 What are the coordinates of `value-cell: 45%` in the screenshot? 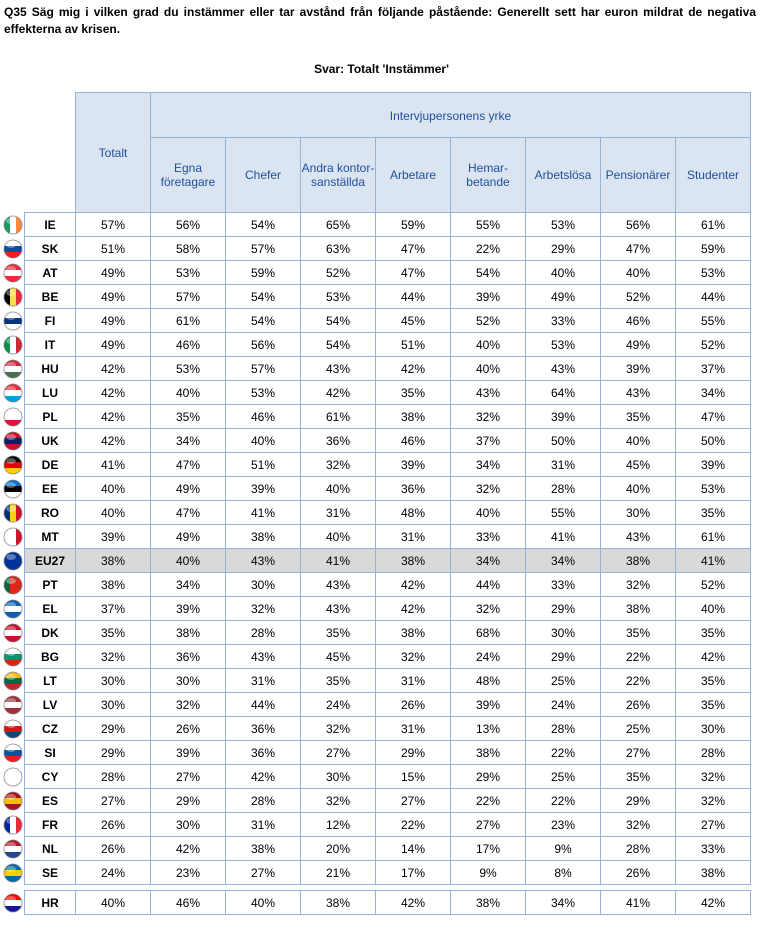 It's located at (638, 464).